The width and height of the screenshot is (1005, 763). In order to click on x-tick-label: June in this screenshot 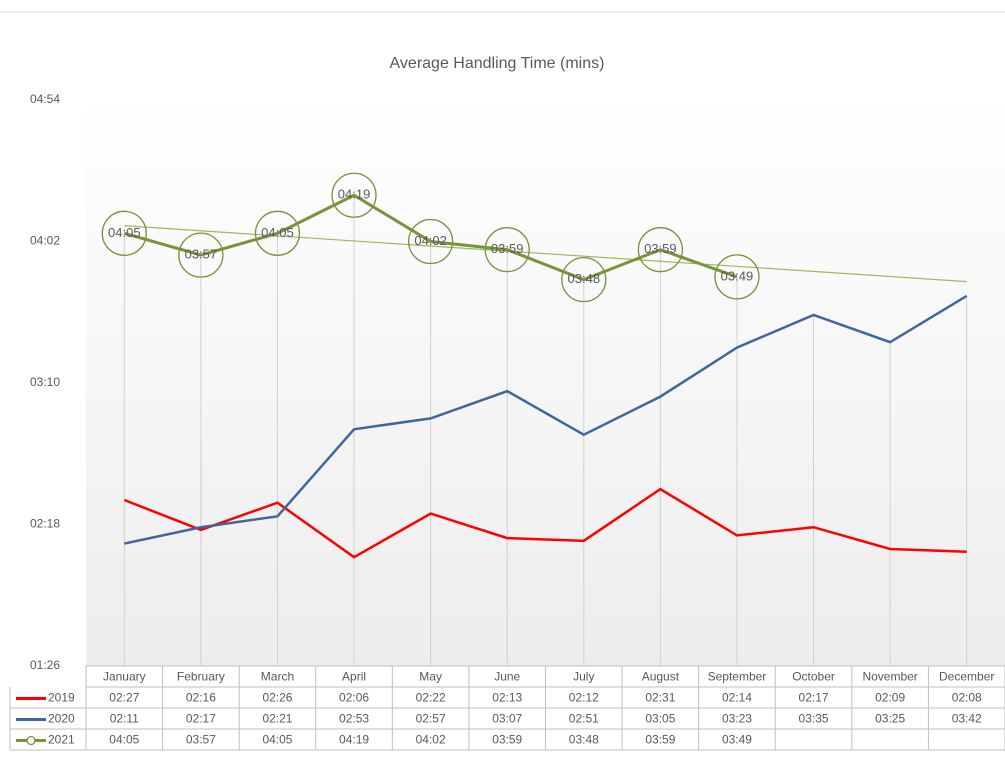, I will do `click(507, 677)`.